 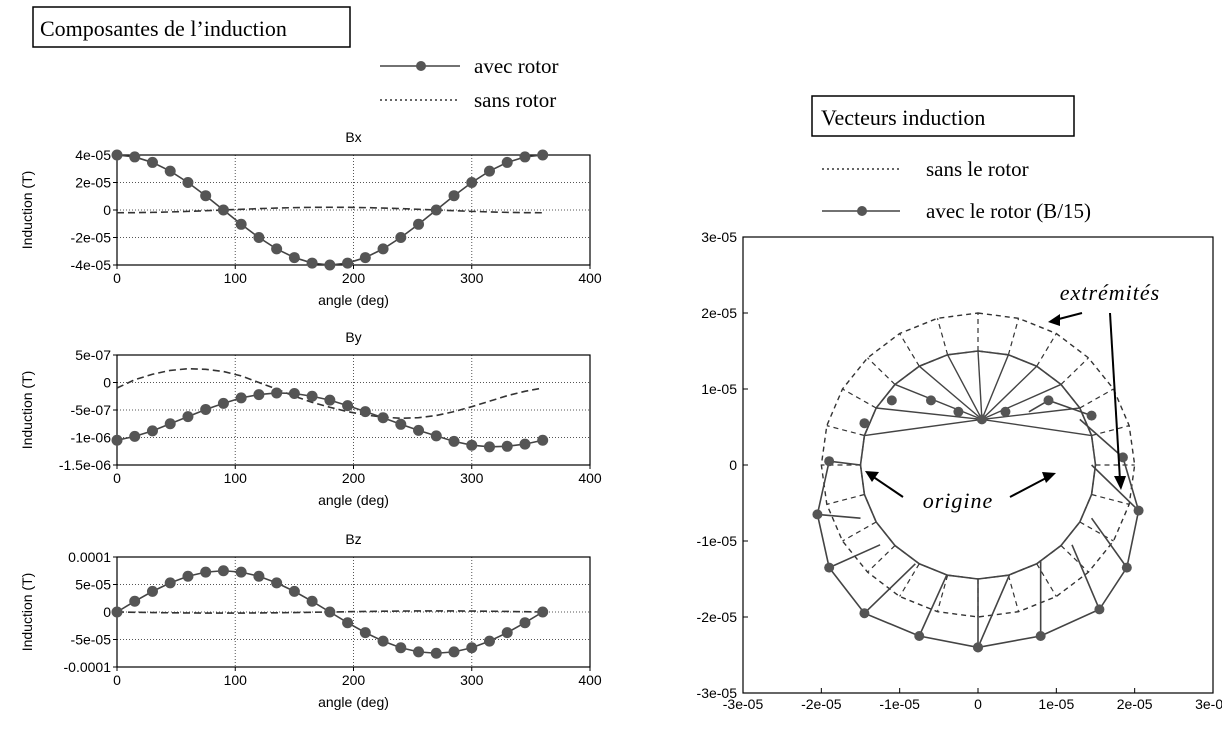 What do you see at coordinates (117, 478) in the screenshot?
I see `x-tick-label: 0` at bounding box center [117, 478].